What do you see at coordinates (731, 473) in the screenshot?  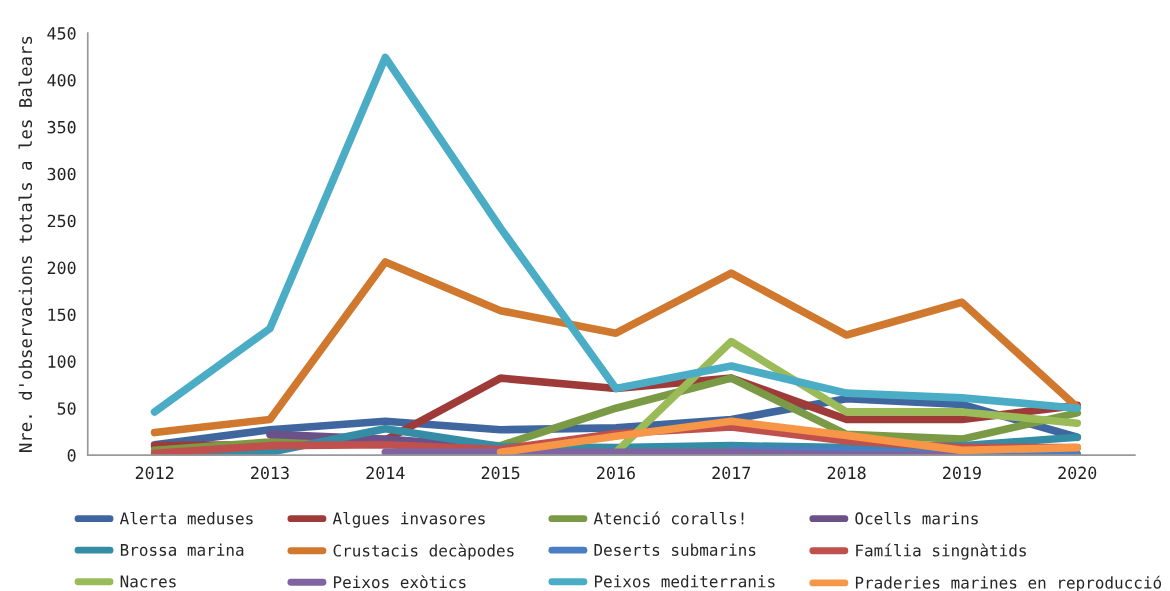 I see `x-tick-label: 2017` at bounding box center [731, 473].